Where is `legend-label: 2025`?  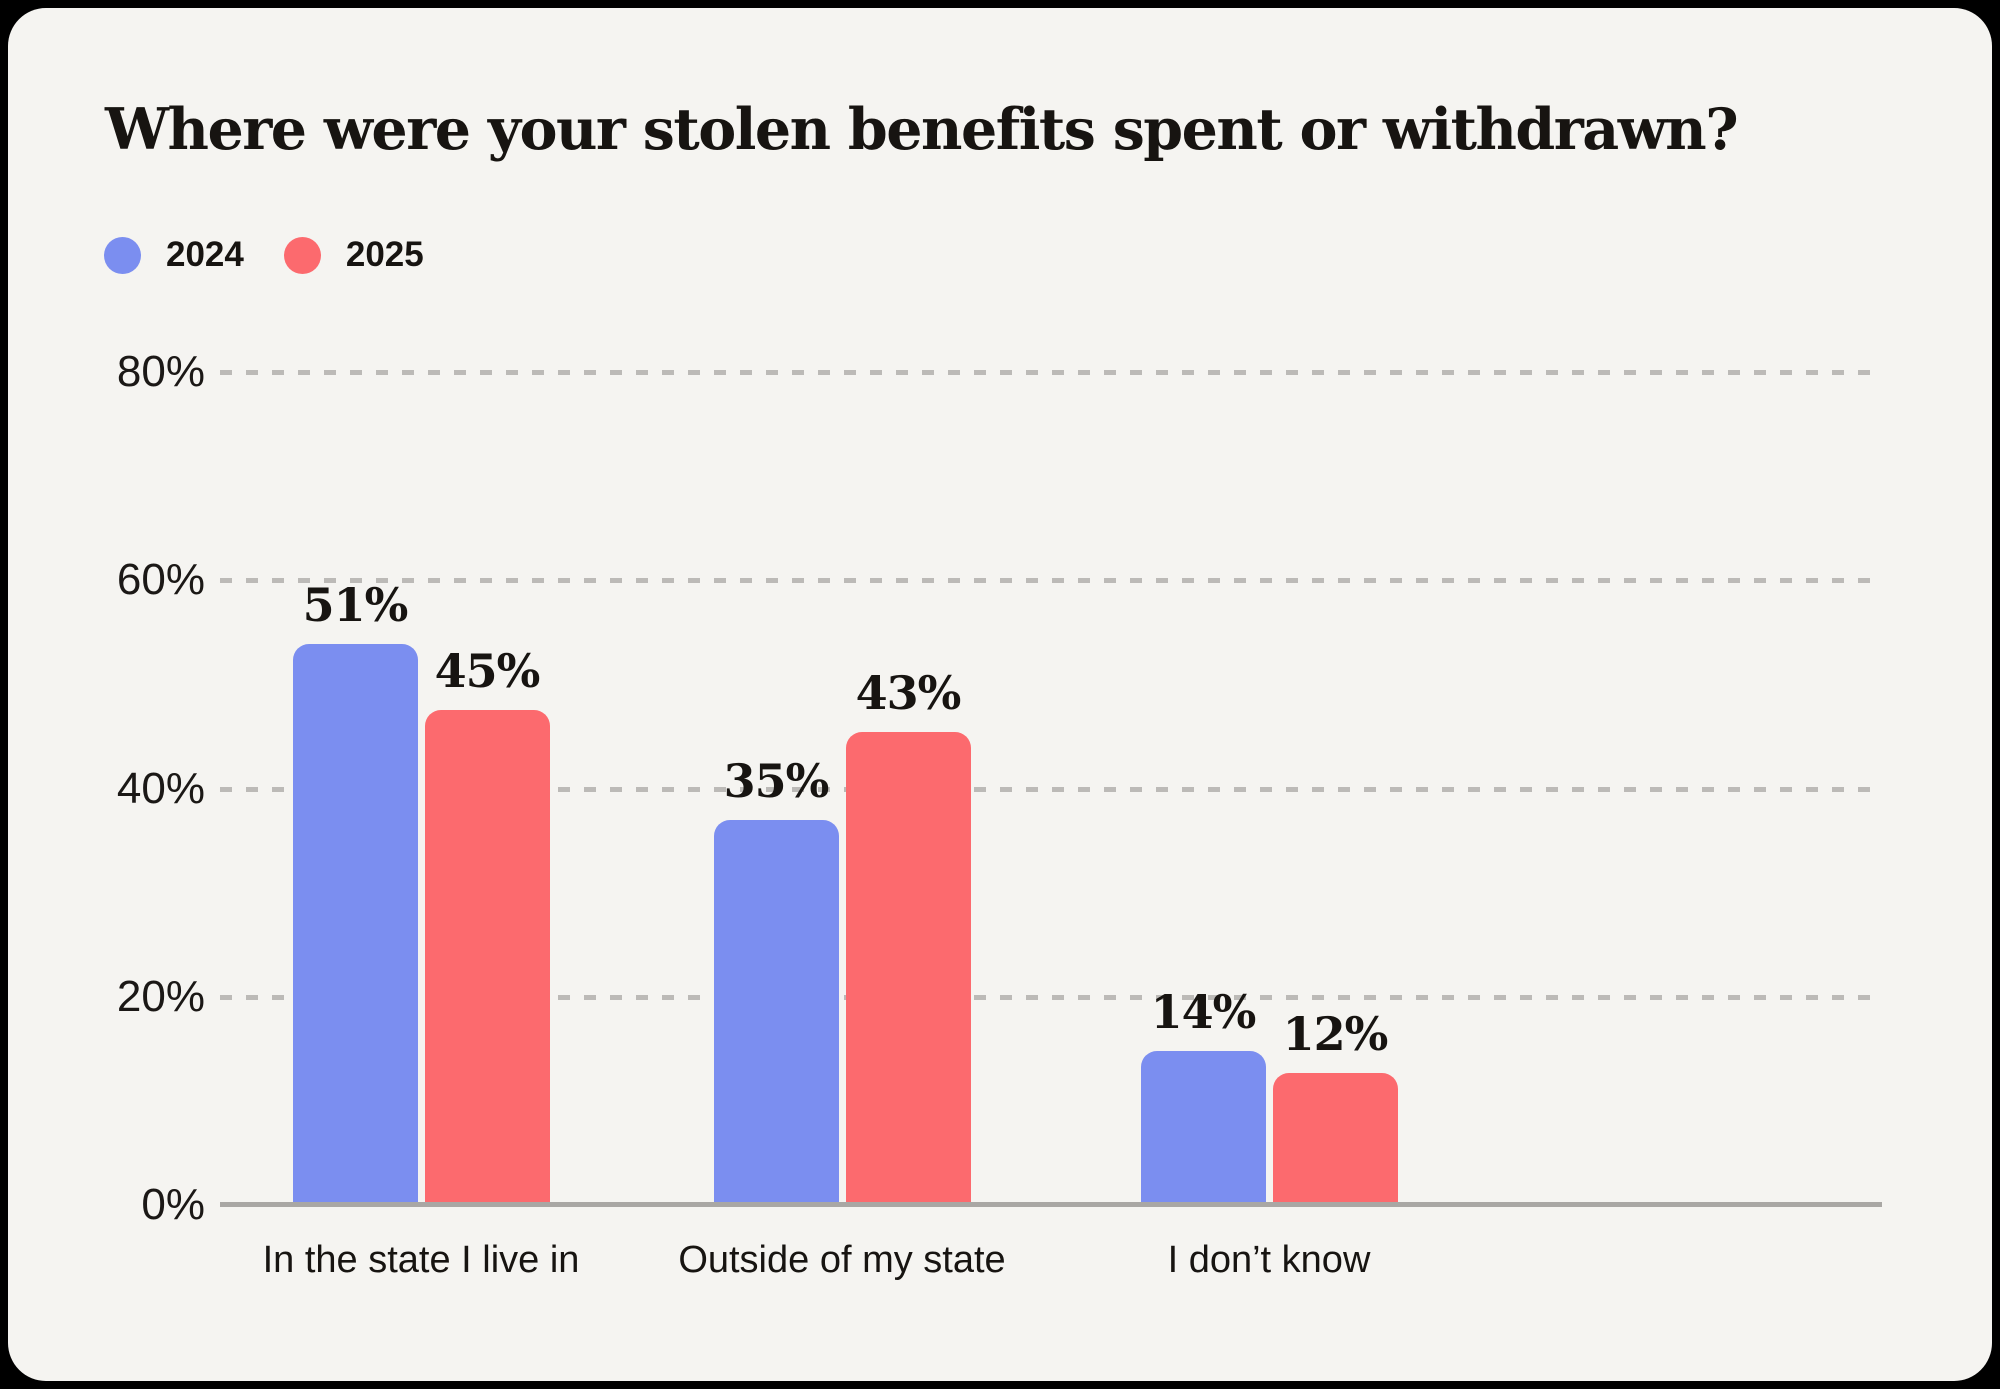
legend-label: 2025 is located at coordinates (384, 254).